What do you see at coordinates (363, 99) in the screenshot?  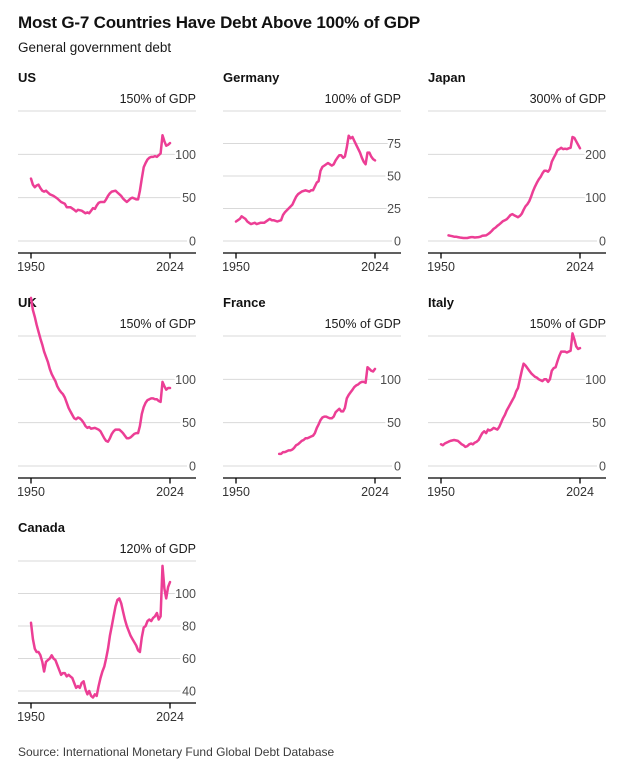 I see `y-axis-max-label: 100% of GDP` at bounding box center [363, 99].